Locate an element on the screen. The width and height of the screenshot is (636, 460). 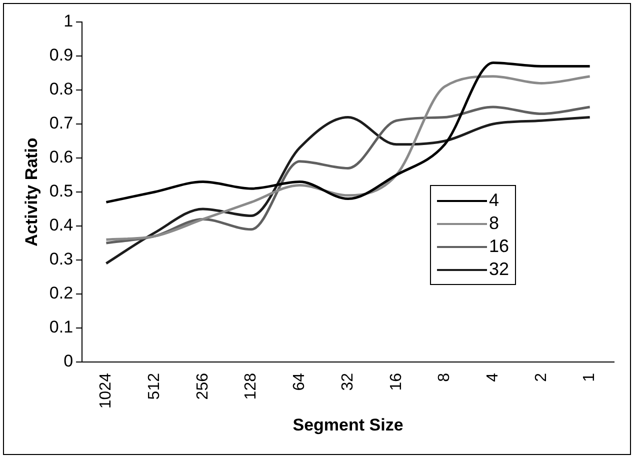
x-tick-label: 512 is located at coordinates (154, 386).